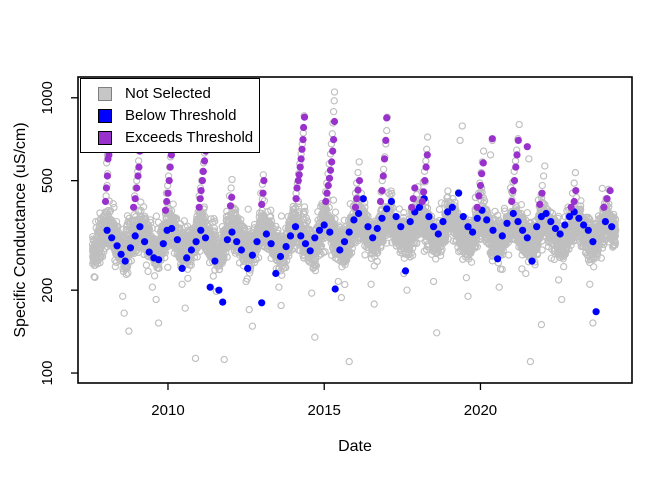 This screenshot has height=480, width=672. What do you see at coordinates (189, 137) in the screenshot?
I see `legend-label-exceeds-threshold: Exceeds Threshold` at bounding box center [189, 137].